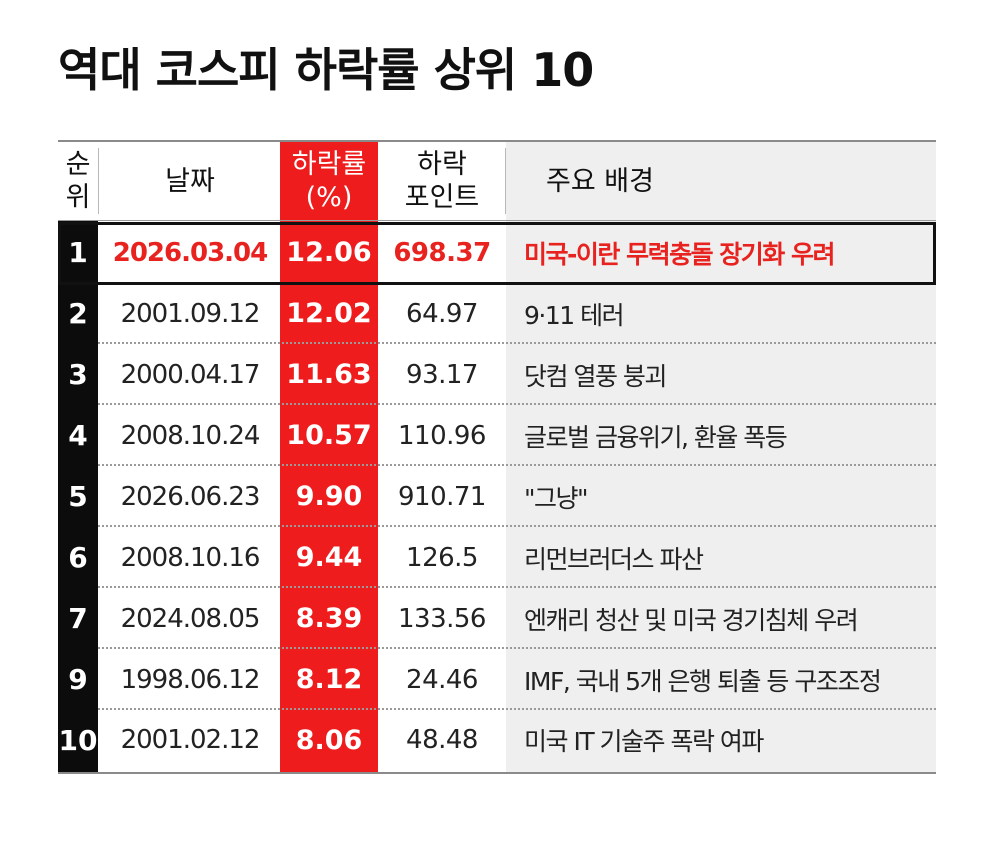 This screenshot has height=844, width=1000. What do you see at coordinates (497, 313) in the screenshot?
I see `table-row: 2 2001.09.12 12.02 64.97 9·11 테러` at bounding box center [497, 313].